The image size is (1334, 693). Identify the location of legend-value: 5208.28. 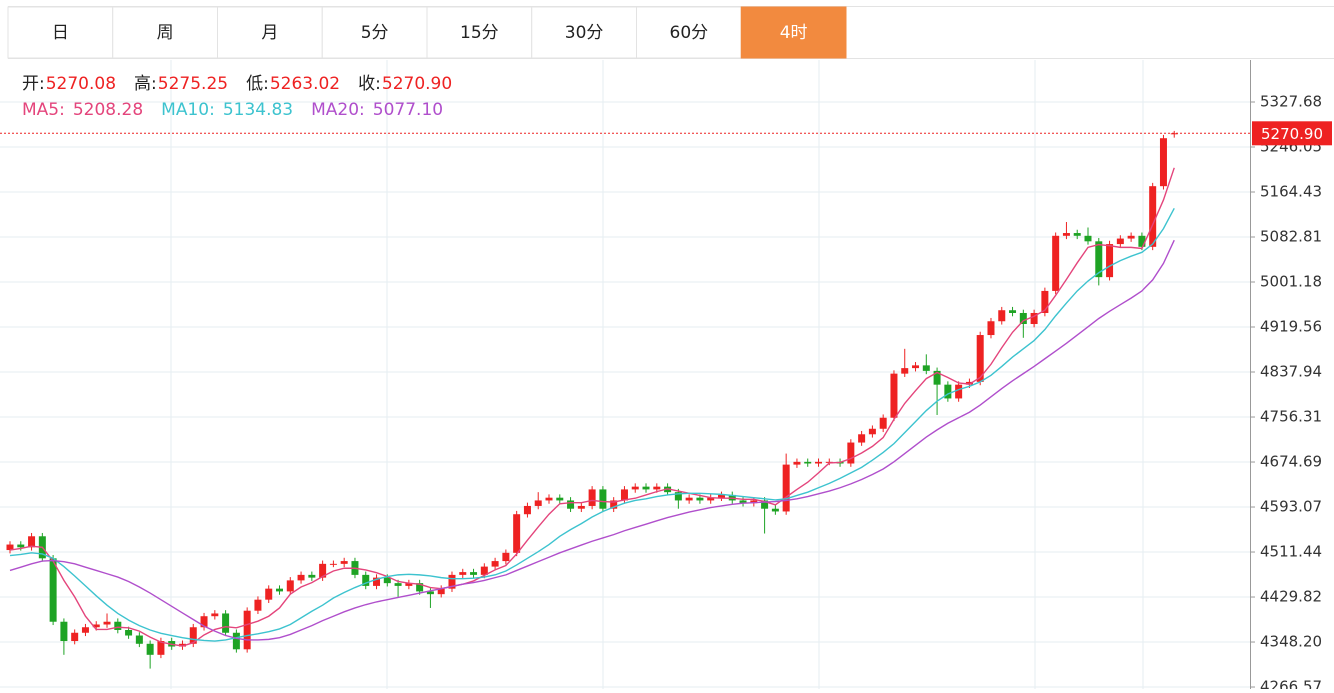
(108, 110).